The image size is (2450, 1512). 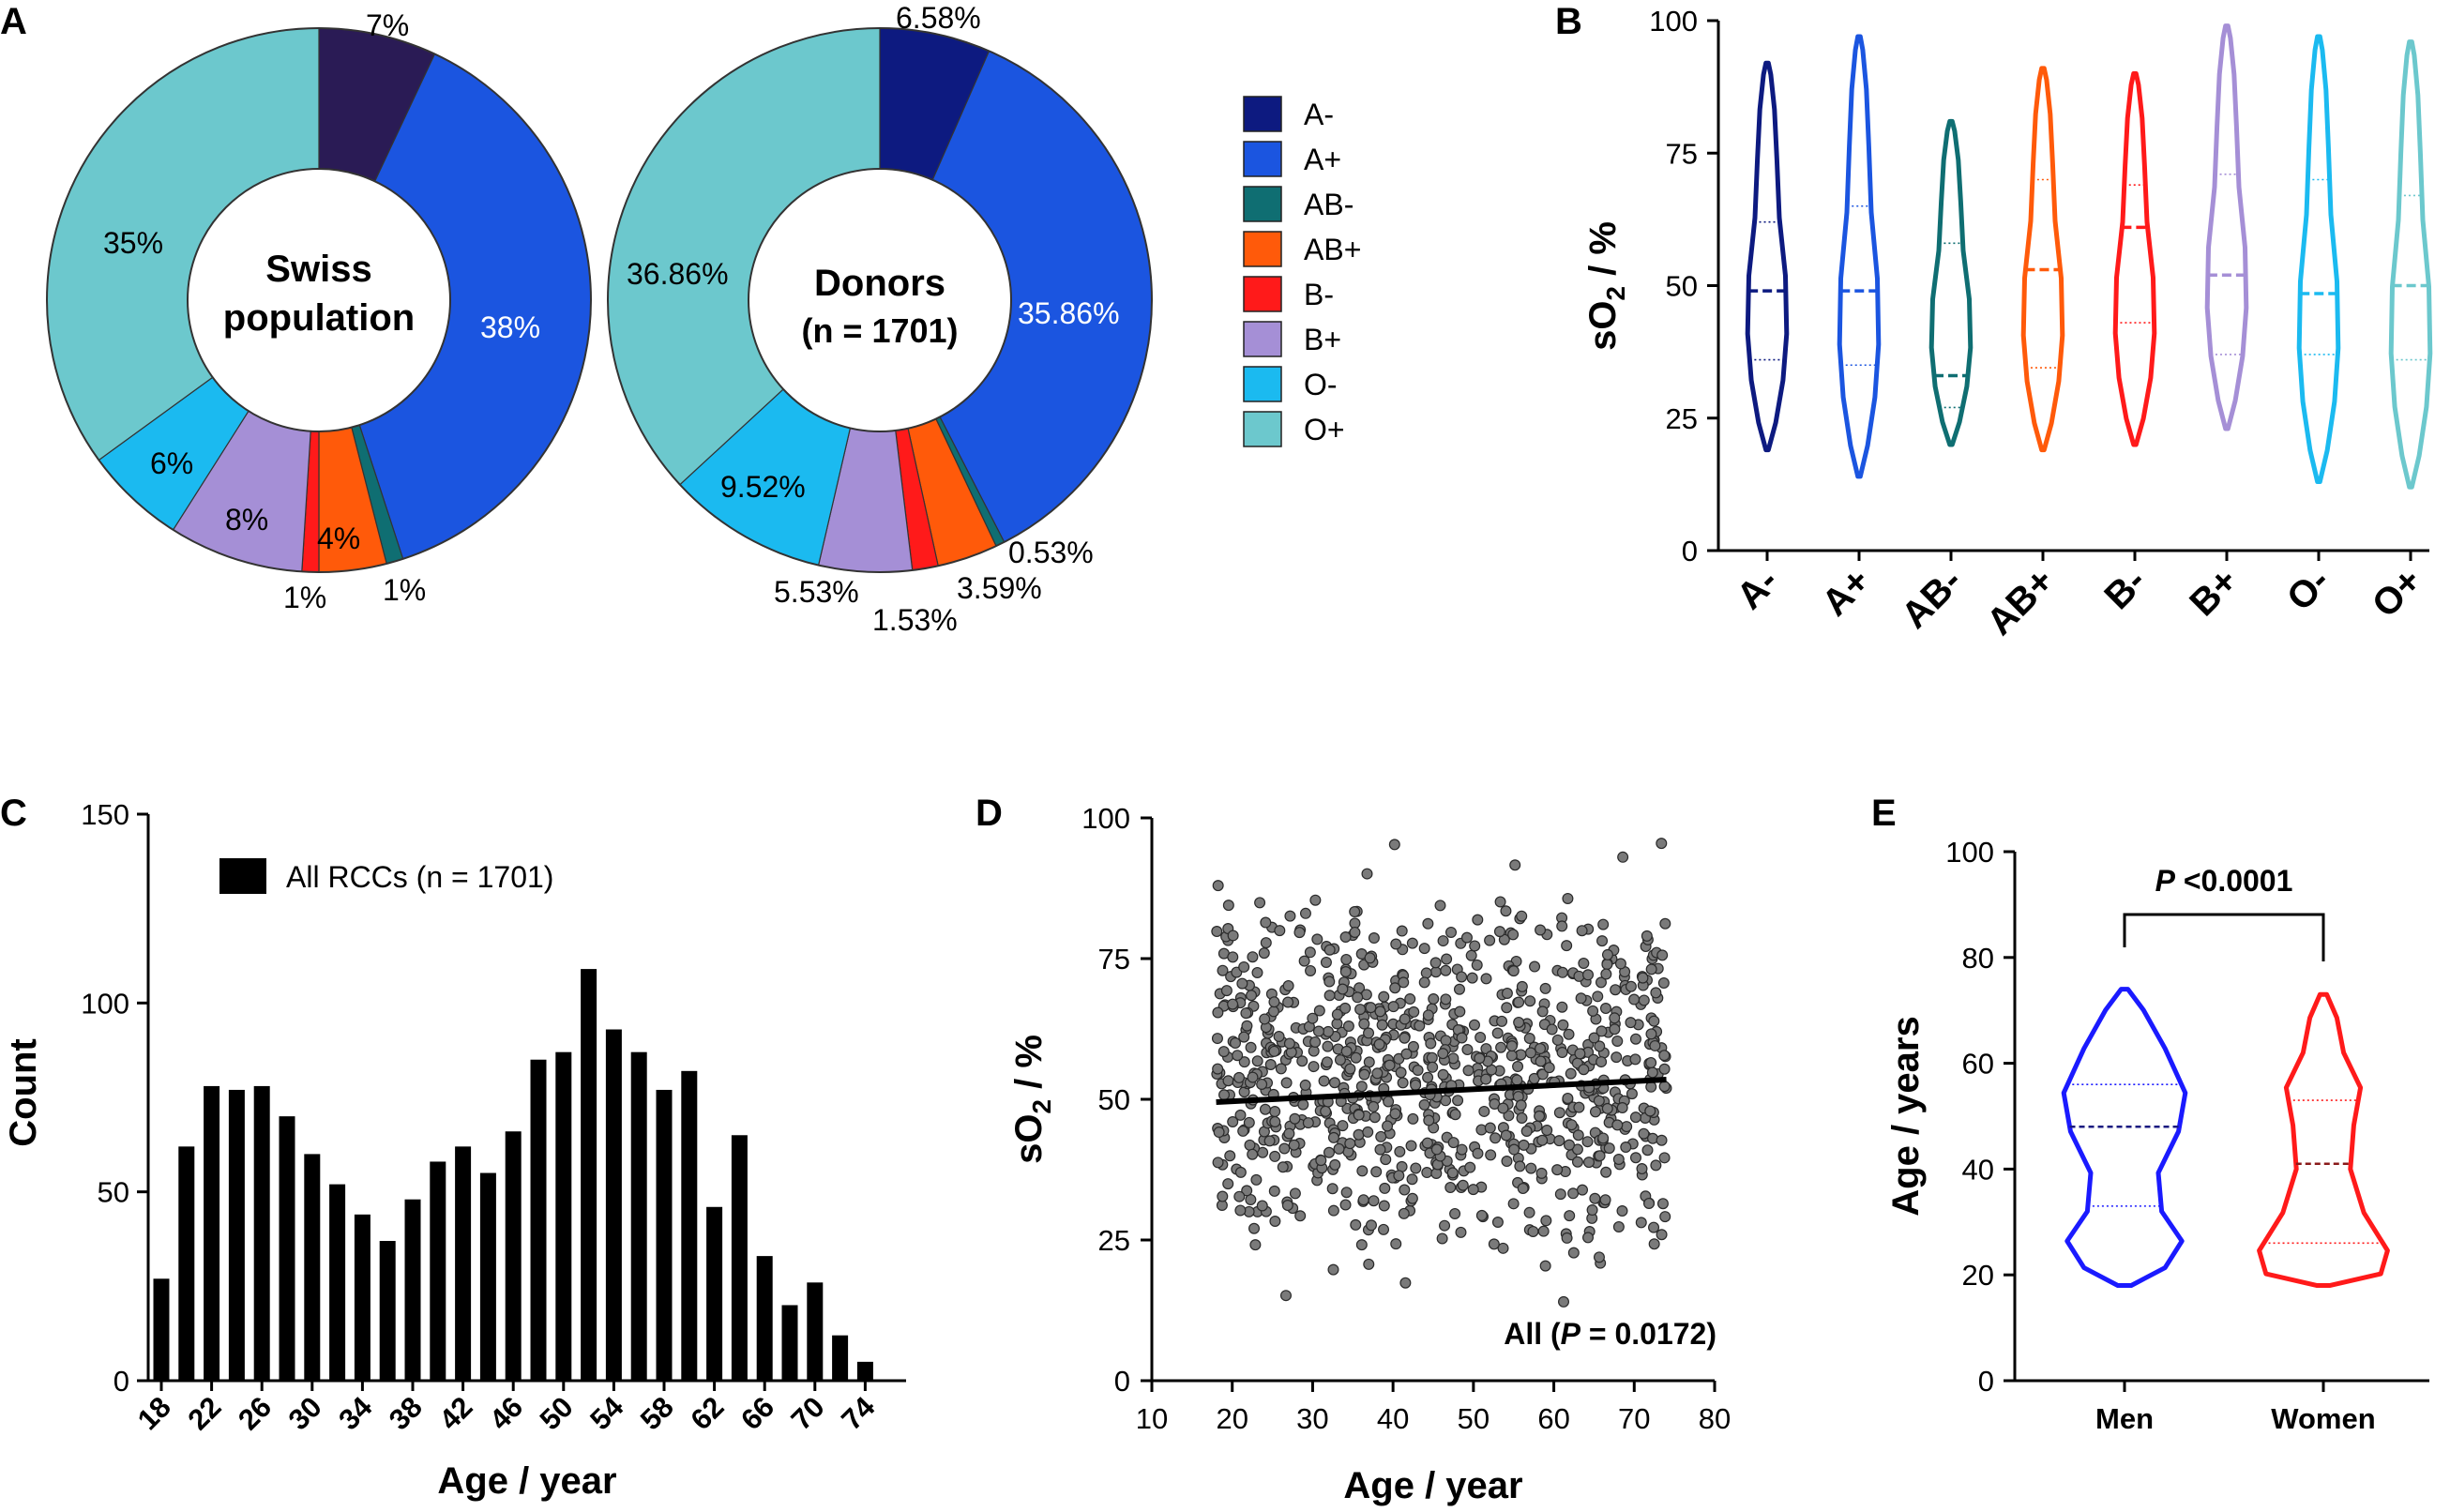 What do you see at coordinates (1757, 588) in the screenshot?
I see `panel-b-x-label-a-neg: A-` at bounding box center [1757, 588].